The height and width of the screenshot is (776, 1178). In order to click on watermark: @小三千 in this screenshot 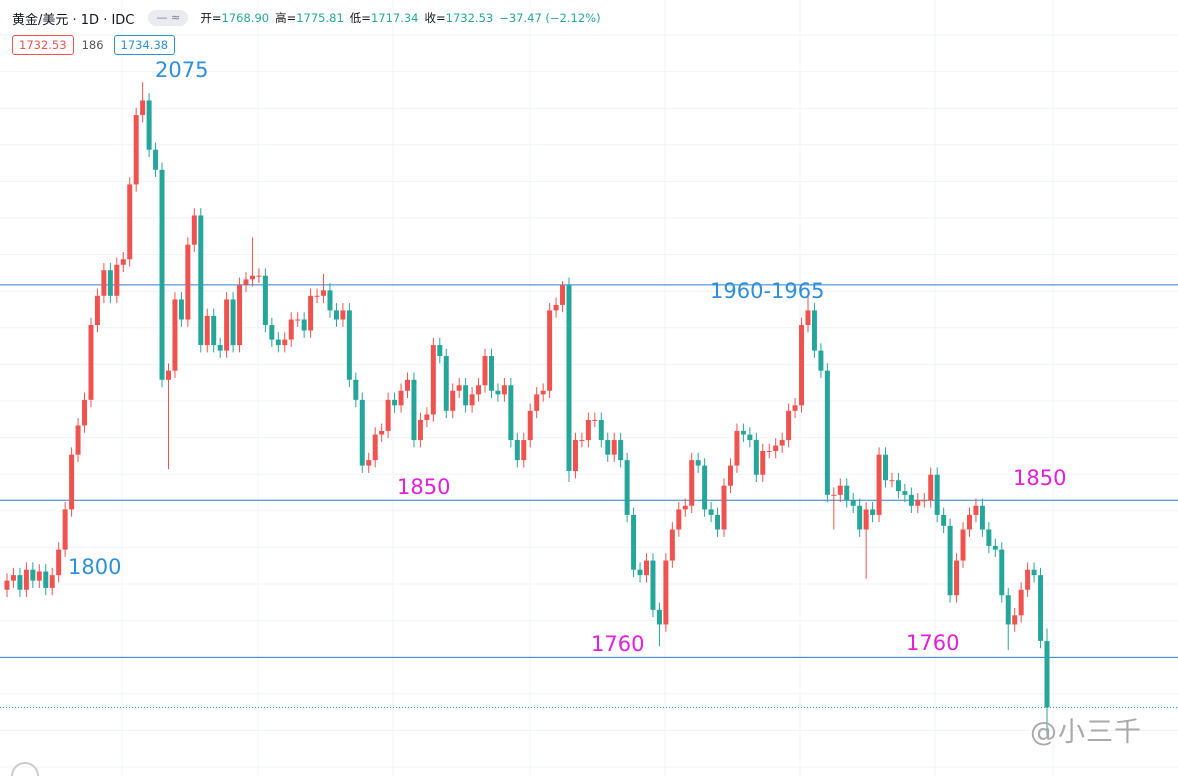, I will do `click(1086, 732)`.